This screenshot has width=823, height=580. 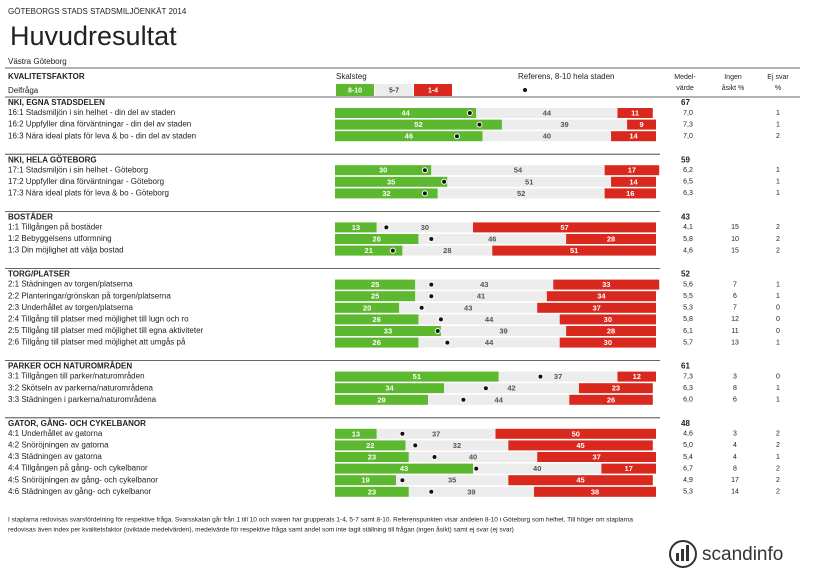 I want to click on bar-value: 12, so click(x=637, y=376).